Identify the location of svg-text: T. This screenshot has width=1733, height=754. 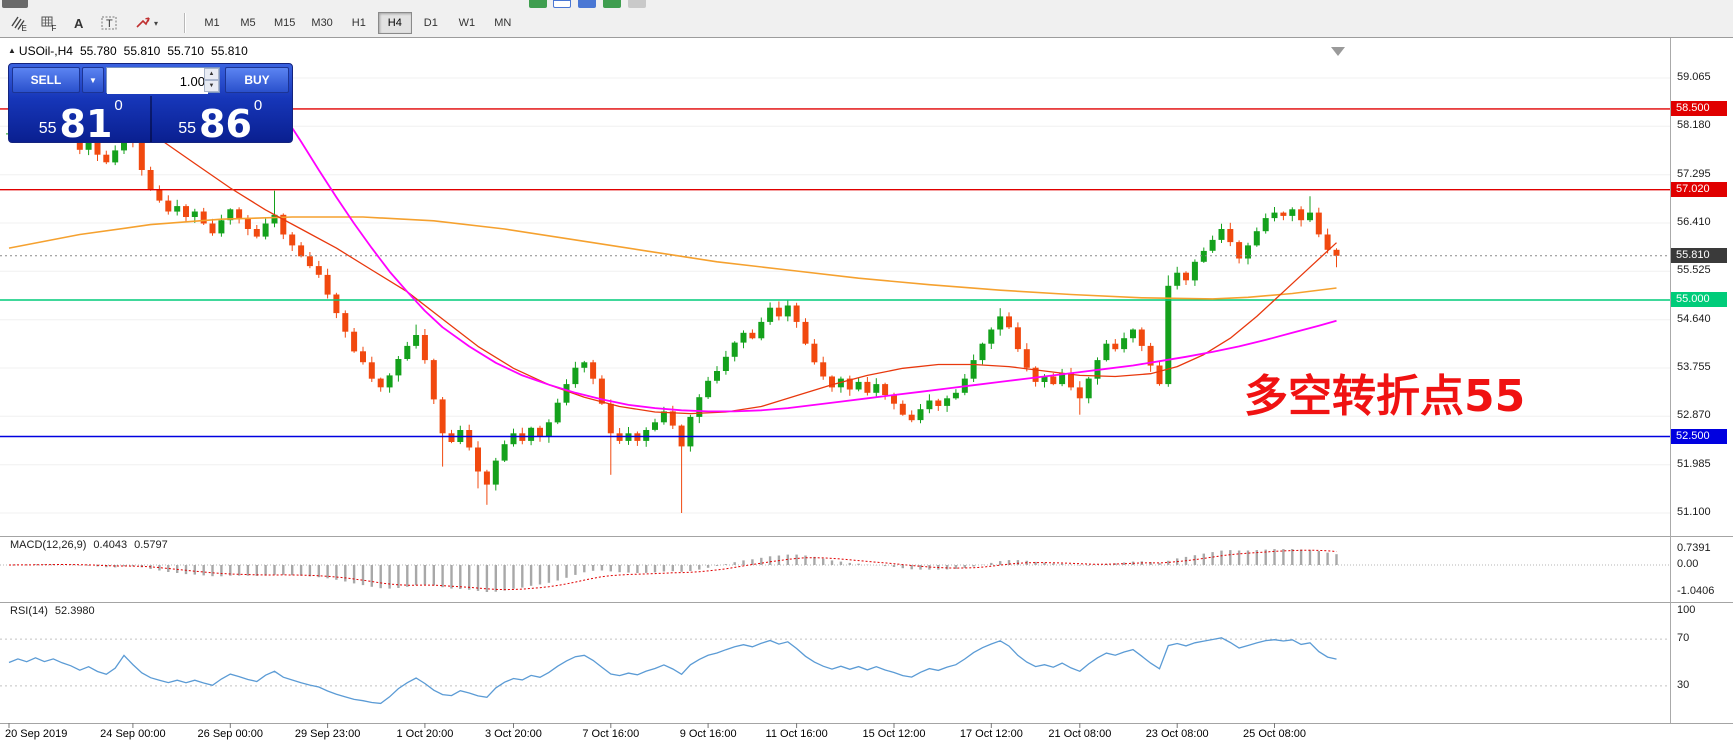
(109, 24).